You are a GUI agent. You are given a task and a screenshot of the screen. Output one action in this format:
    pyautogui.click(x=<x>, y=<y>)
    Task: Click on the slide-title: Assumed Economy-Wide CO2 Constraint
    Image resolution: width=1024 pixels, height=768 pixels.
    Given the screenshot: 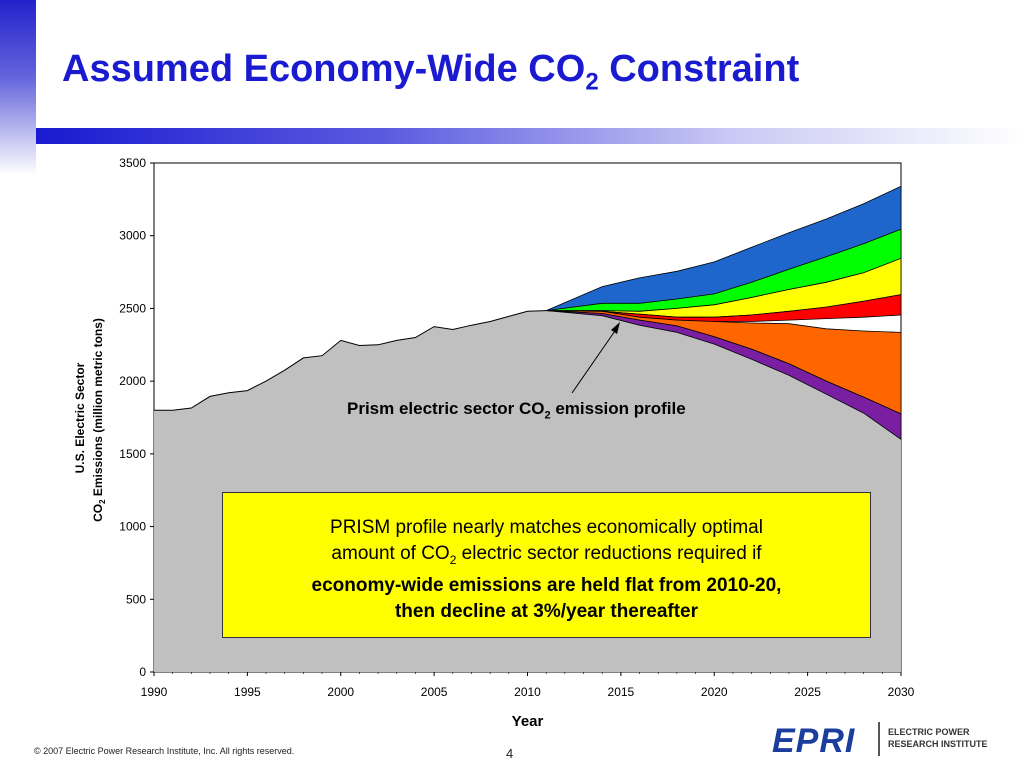 What is the action you would take?
    pyautogui.click(x=430, y=72)
    